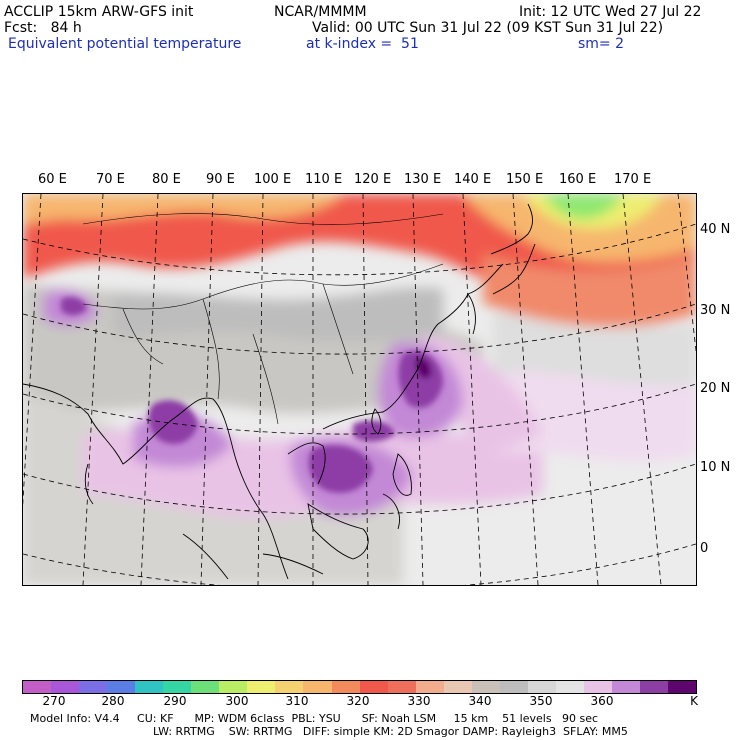 The height and width of the screenshot is (740, 740). I want to click on colorbar, so click(359, 687).